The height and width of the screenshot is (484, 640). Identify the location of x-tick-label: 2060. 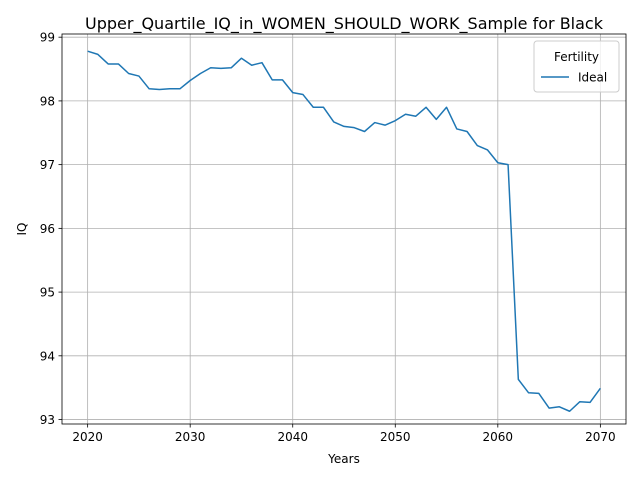
(498, 437).